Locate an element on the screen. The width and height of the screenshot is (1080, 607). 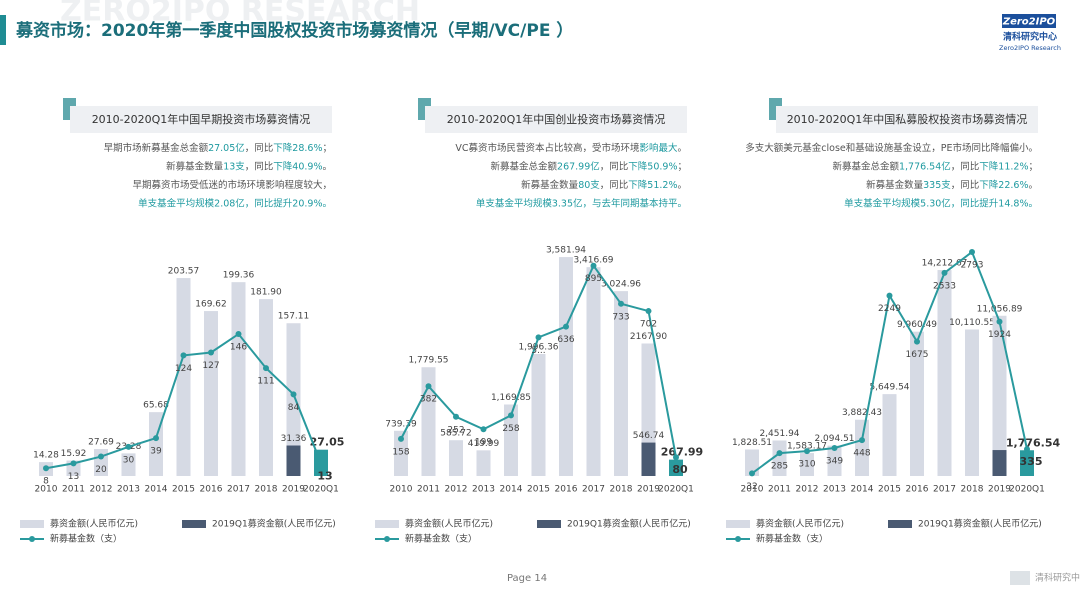
note-line: 新募基金数量80支，同比下降51.2%。 is located at coordinates (604, 185).